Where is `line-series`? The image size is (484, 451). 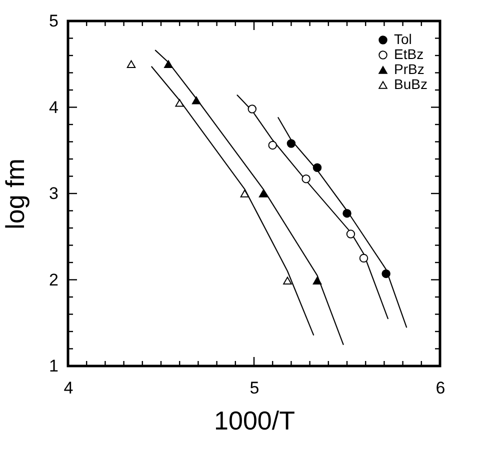 line-series is located at coordinates (343, 222).